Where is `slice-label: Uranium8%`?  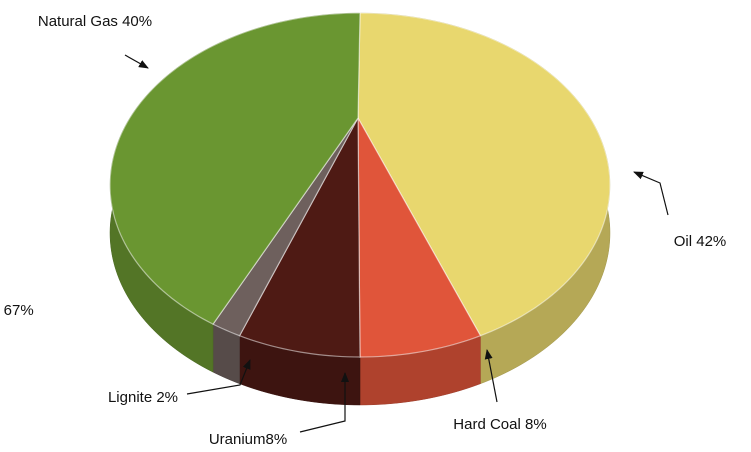
slice-label: Uranium8% is located at coordinates (248, 439).